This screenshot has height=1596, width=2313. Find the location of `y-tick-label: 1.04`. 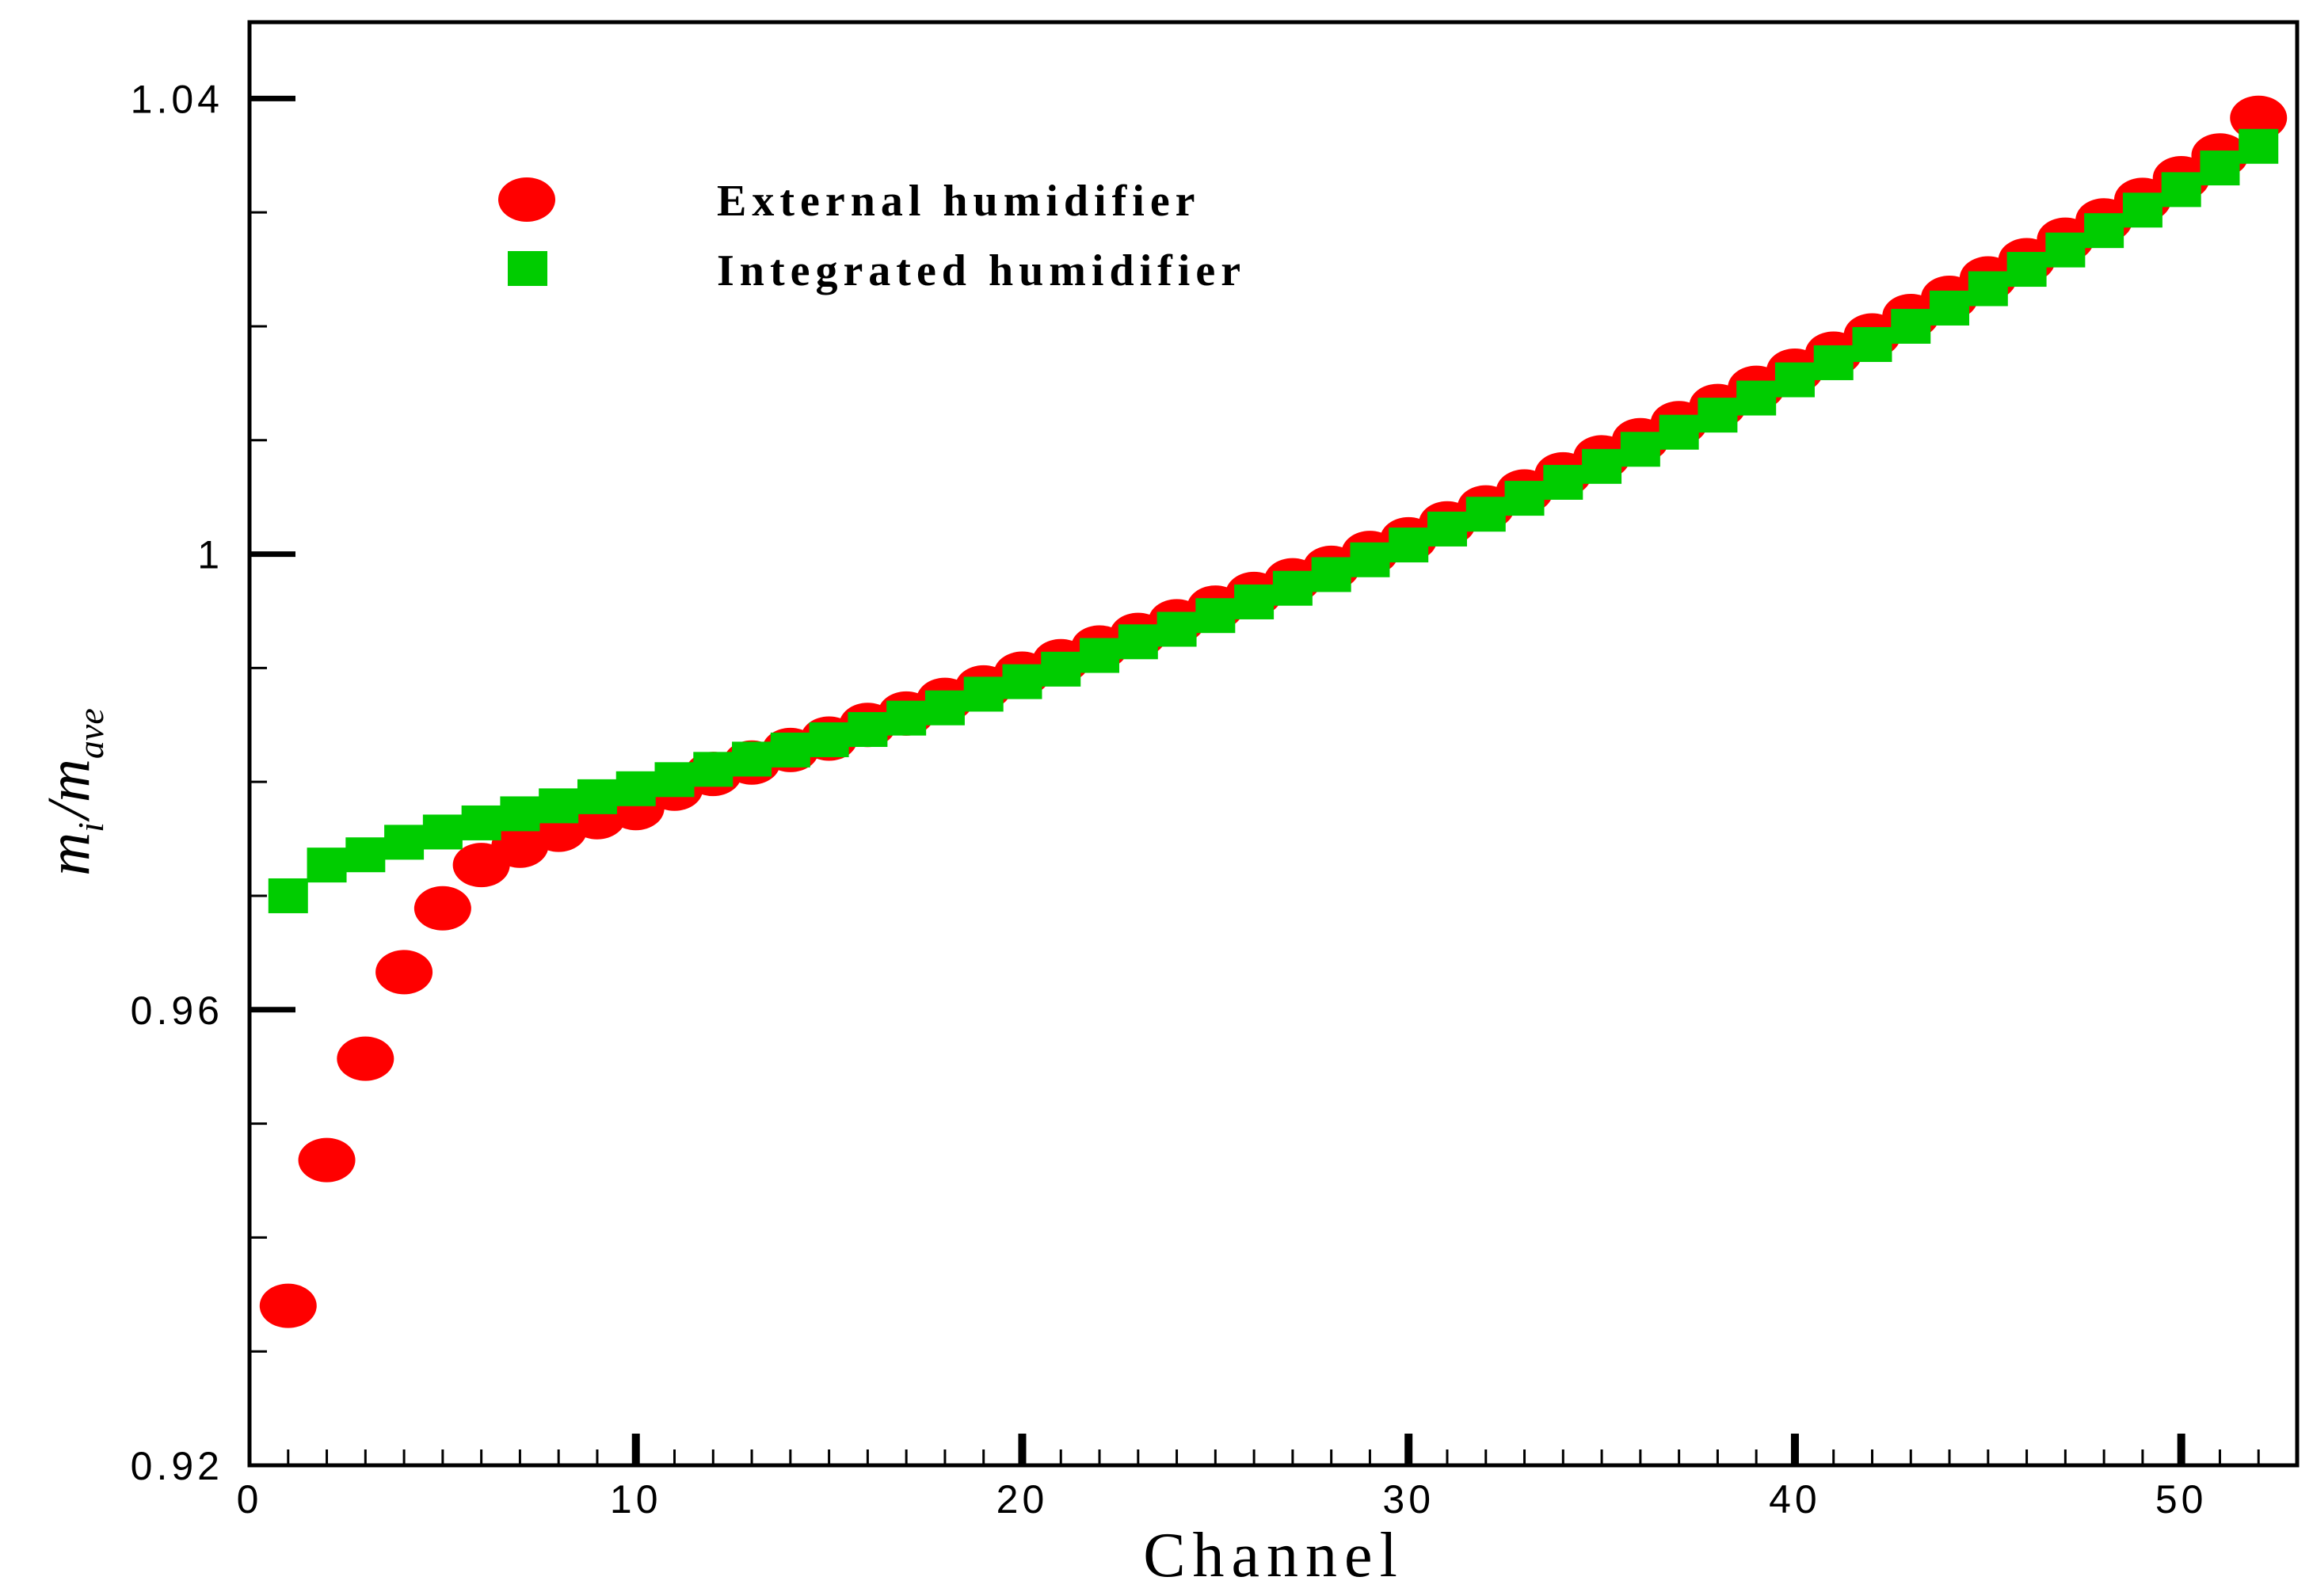

y-tick-label: 1.04 is located at coordinates (177, 99).